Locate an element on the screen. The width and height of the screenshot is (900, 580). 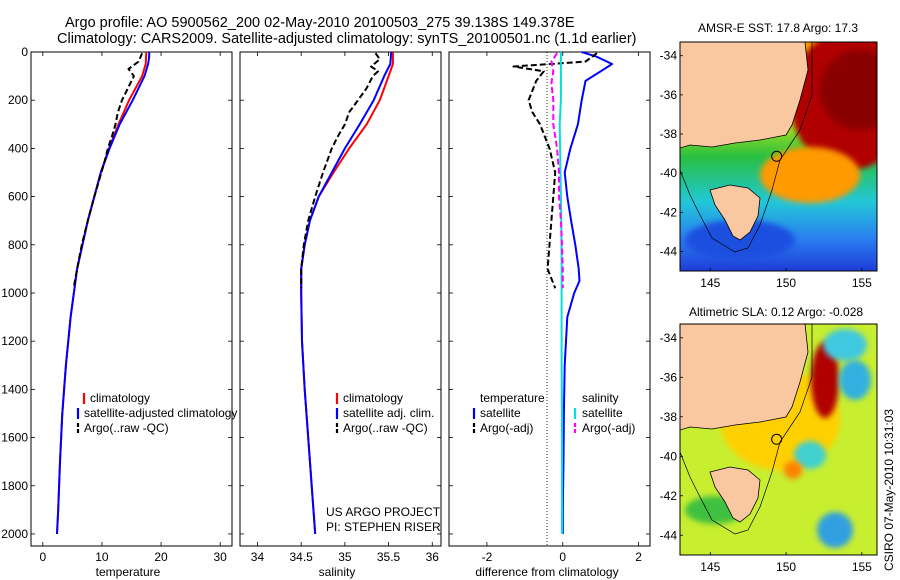
x-tick-label: 10 is located at coordinates (102, 557).